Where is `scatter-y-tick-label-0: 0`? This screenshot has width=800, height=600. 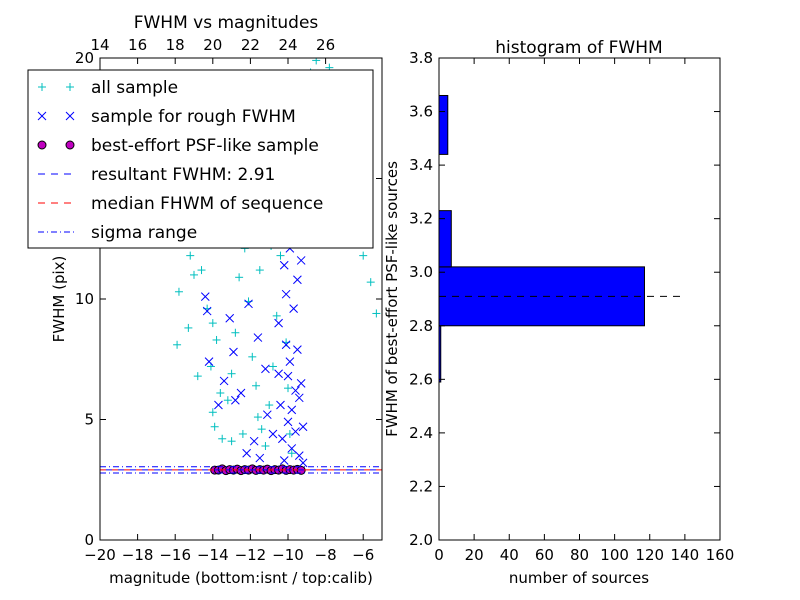 scatter-y-tick-label-0: 0 is located at coordinates (89, 540).